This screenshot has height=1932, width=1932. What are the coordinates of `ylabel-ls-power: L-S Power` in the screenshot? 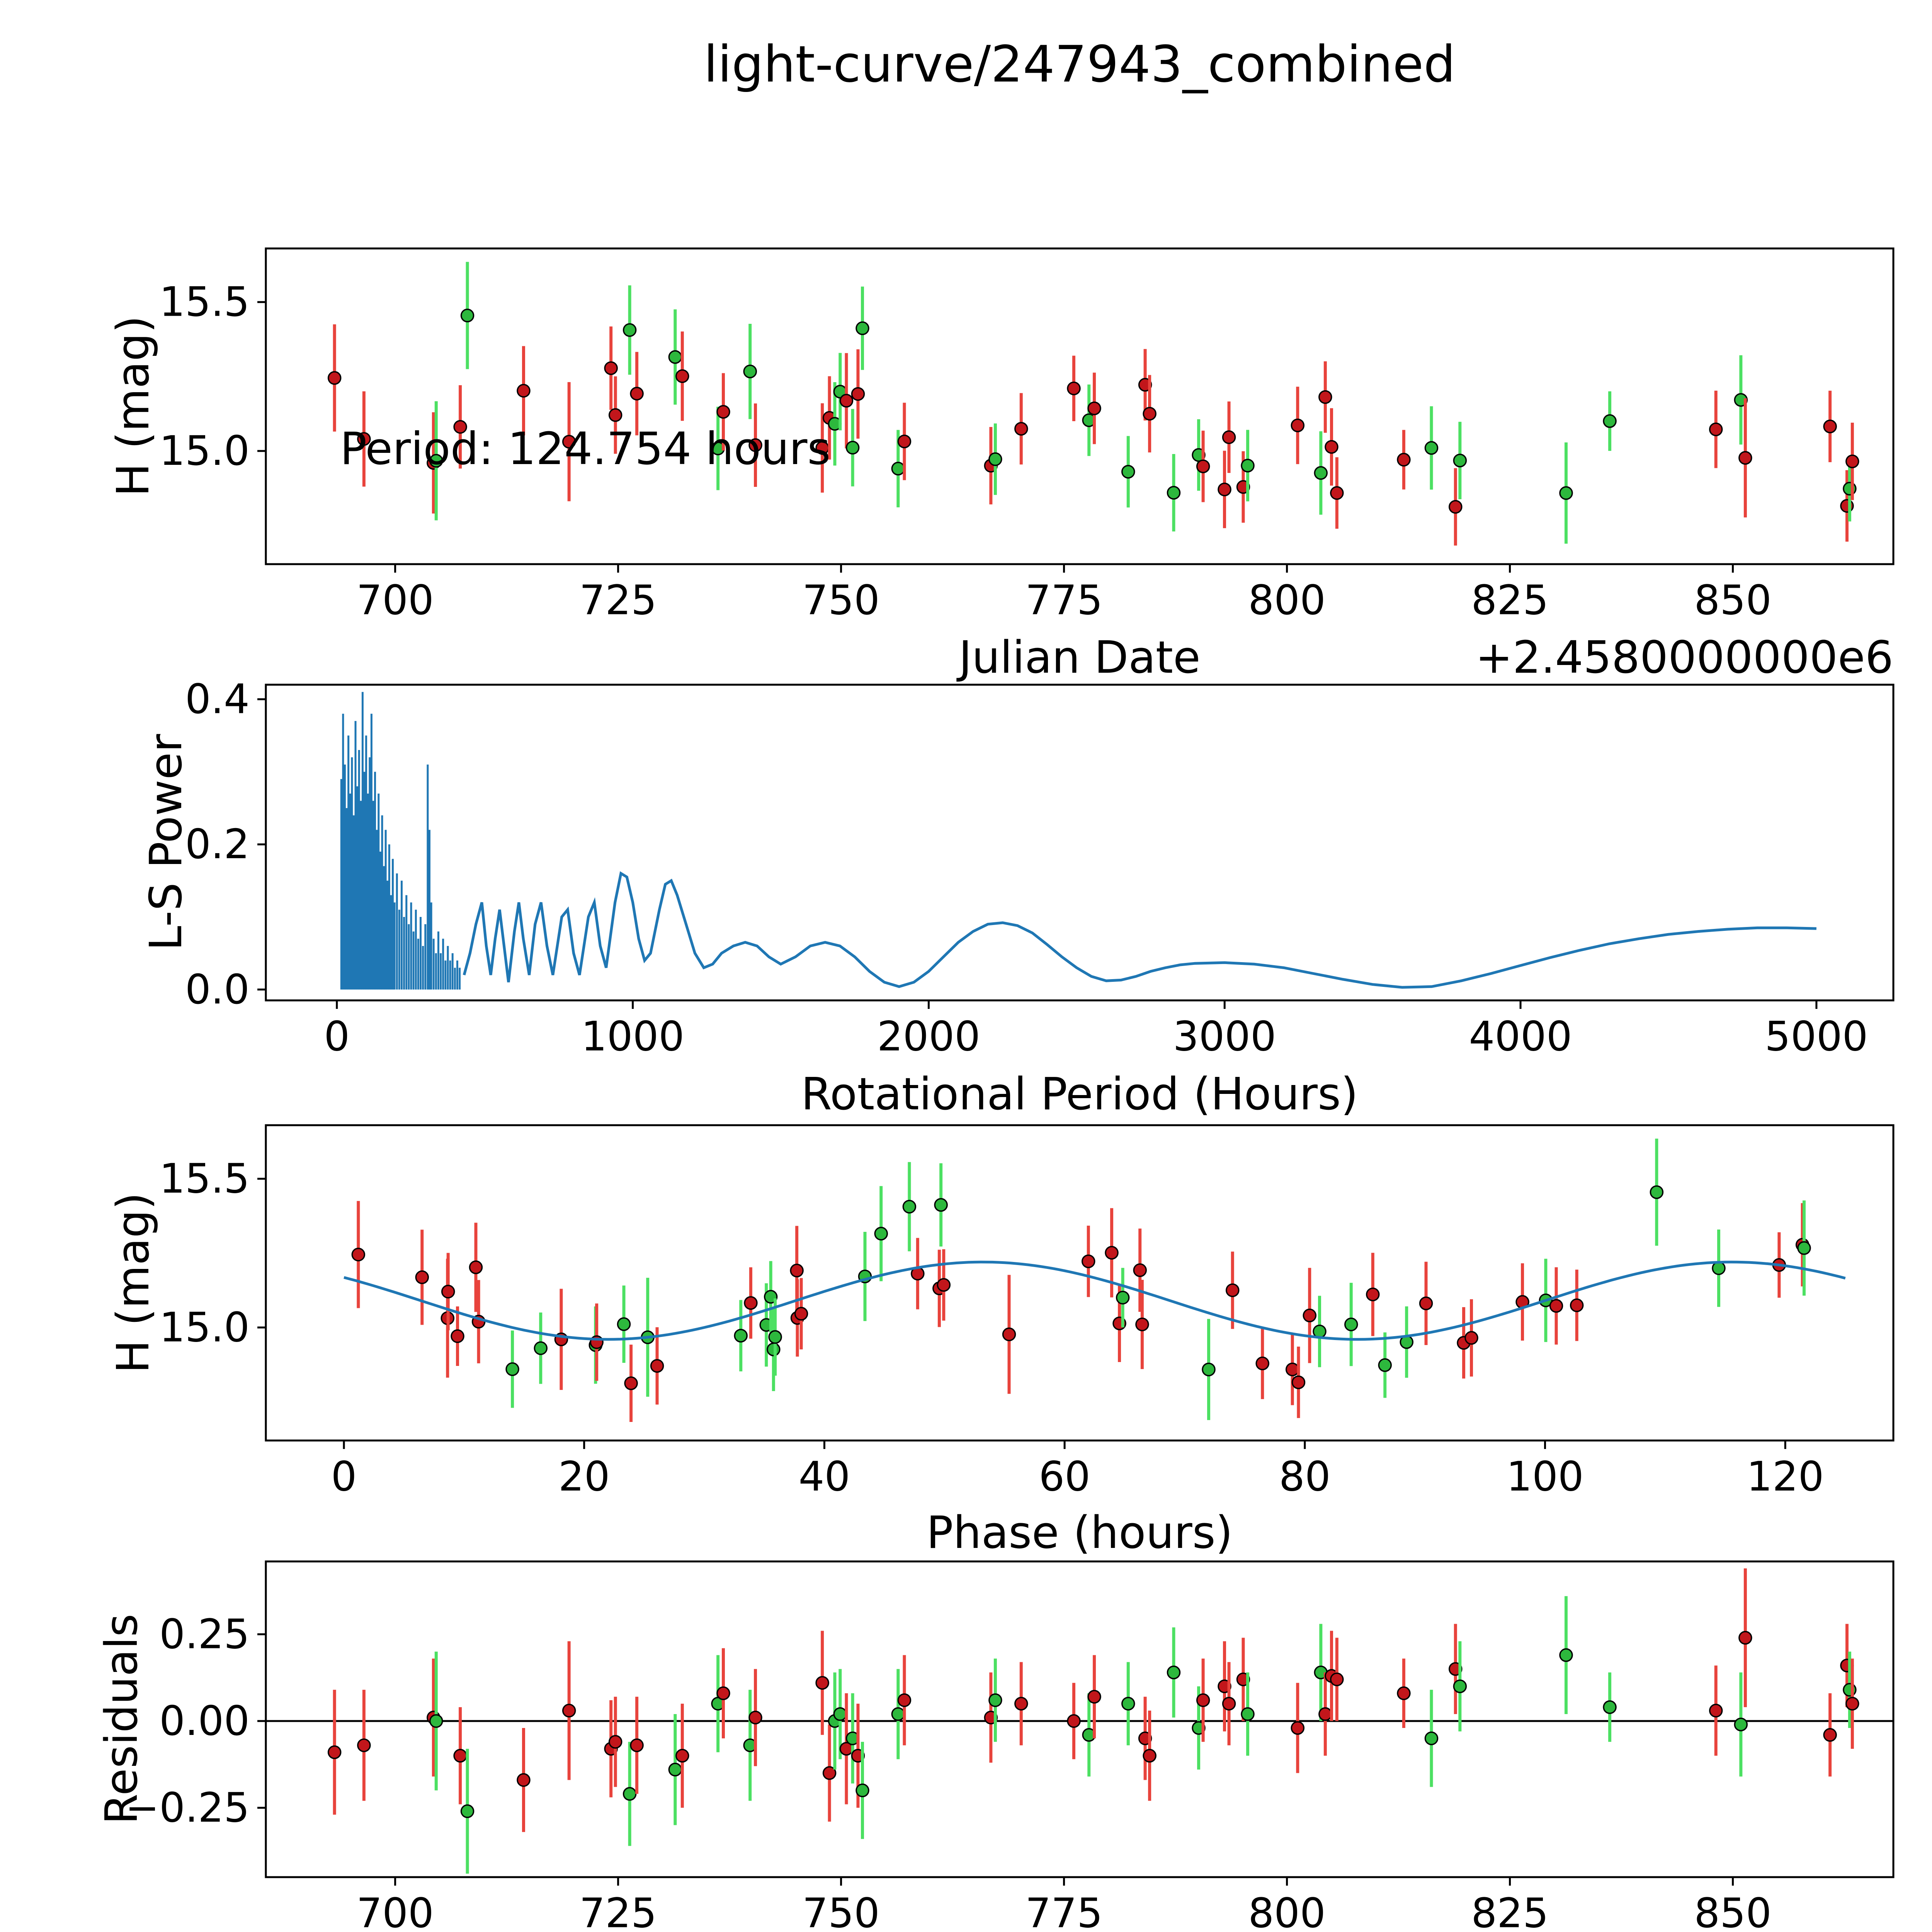 It's located at (166, 843).